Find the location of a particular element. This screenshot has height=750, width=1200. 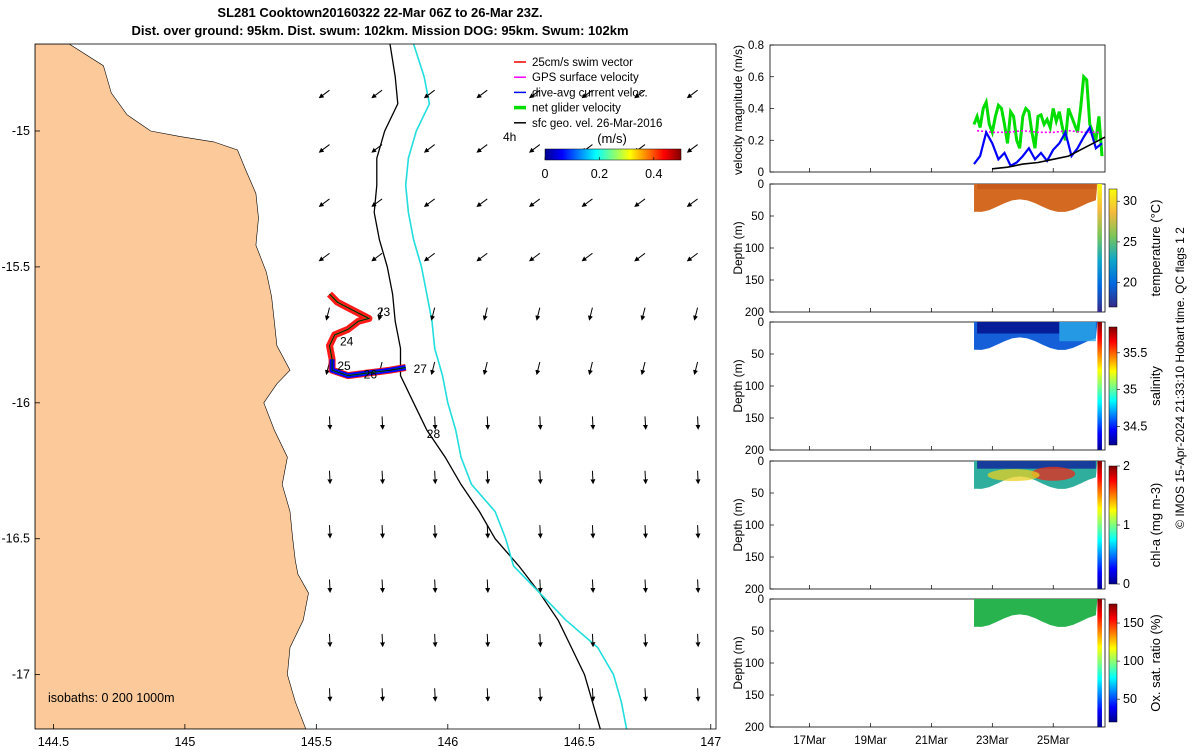

legend-entry: sfc geo. vel. 26-Mar-2016 is located at coordinates (597, 124).